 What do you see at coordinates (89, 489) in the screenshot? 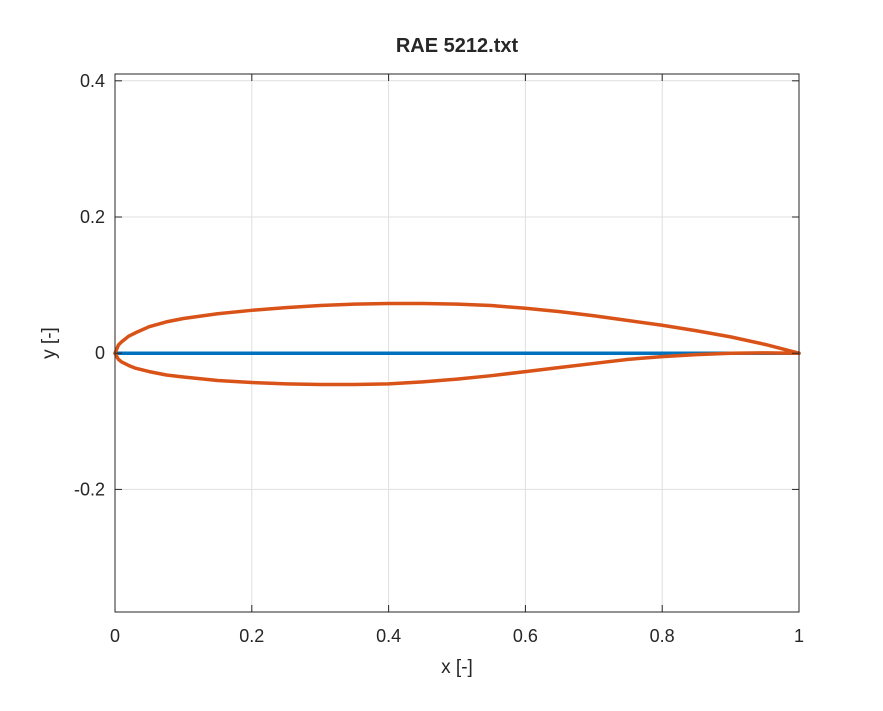
I see `y-tick-label-0: -0.2` at bounding box center [89, 489].